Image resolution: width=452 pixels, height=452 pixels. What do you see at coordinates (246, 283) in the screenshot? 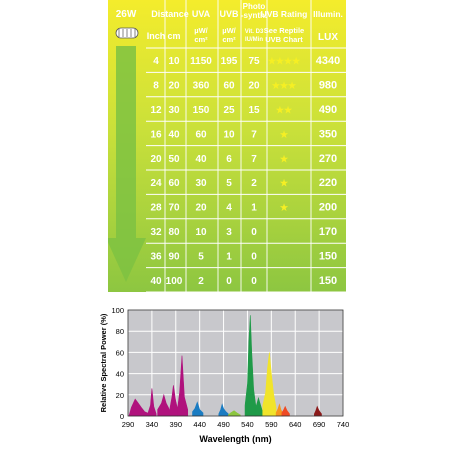
I see `table-row: 40 100 2 0 0 150` at bounding box center [246, 283].